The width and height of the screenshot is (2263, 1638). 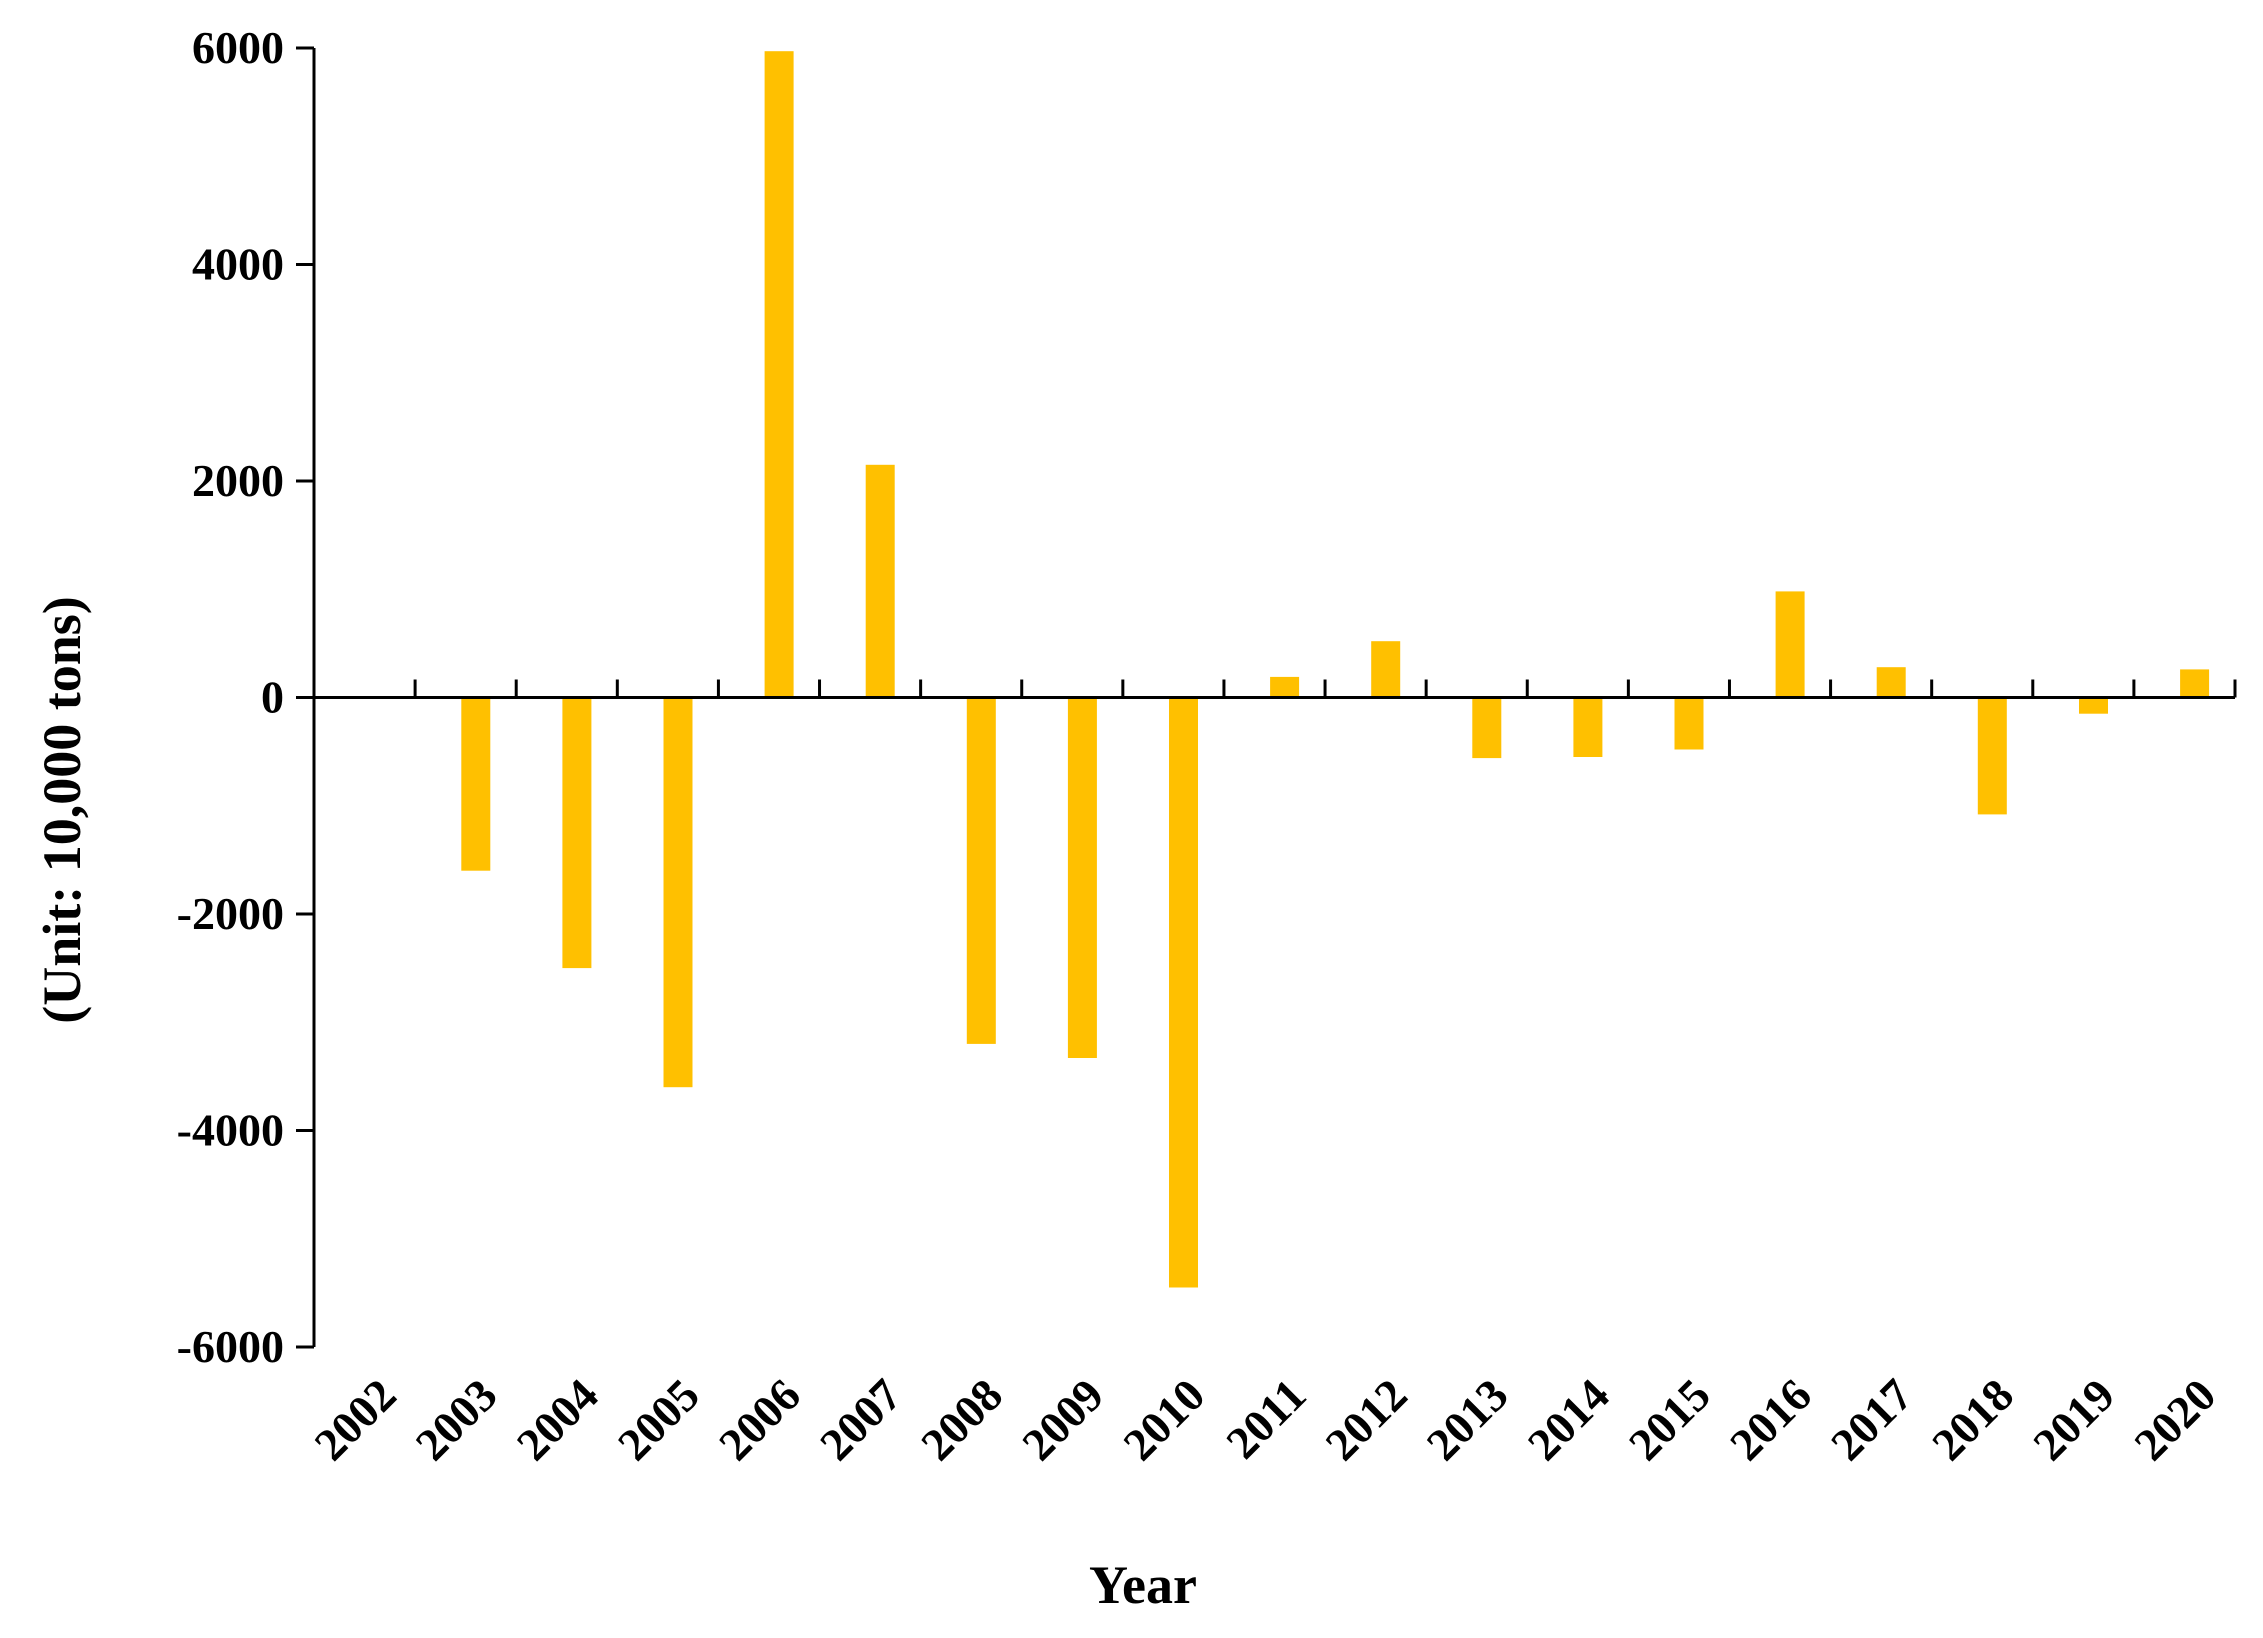 I want to click on bar-2005, so click(x=678, y=892).